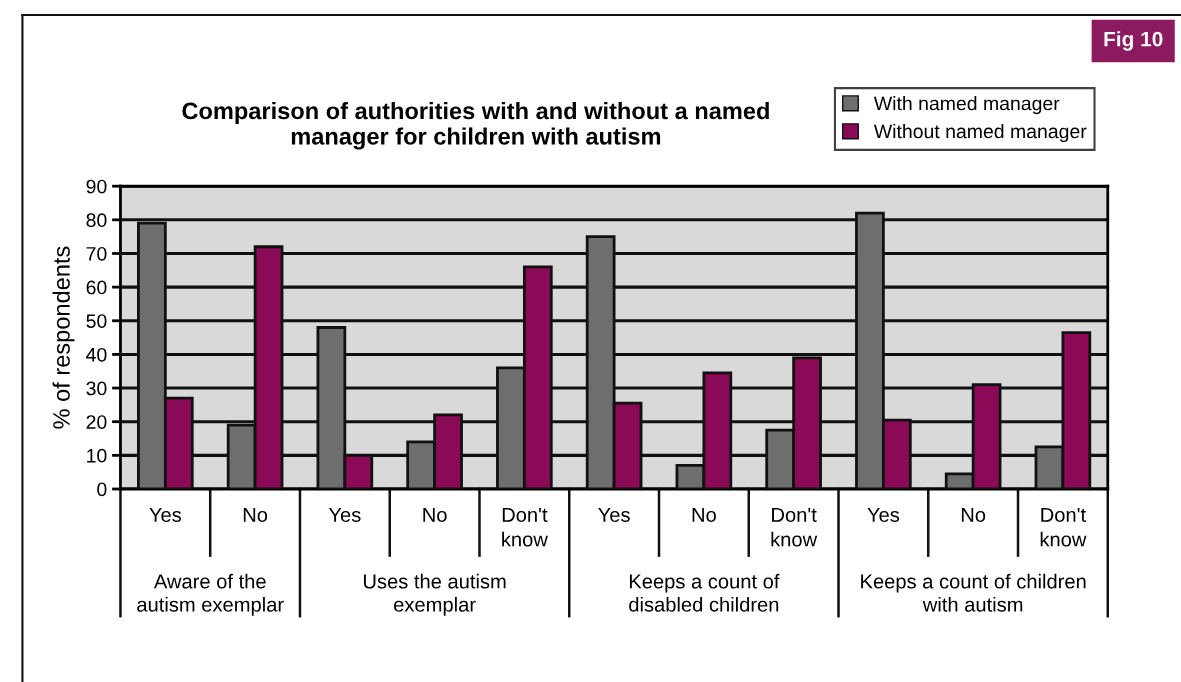  Describe the element at coordinates (973, 592) in the screenshot. I see `text: Keeps a count of children with autism` at that location.